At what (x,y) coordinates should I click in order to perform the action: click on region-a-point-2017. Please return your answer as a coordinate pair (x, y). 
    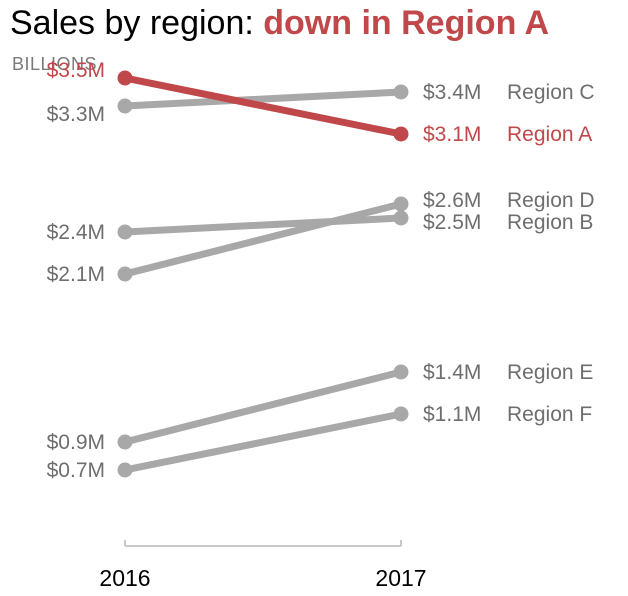
    Looking at the image, I should click on (401, 134).